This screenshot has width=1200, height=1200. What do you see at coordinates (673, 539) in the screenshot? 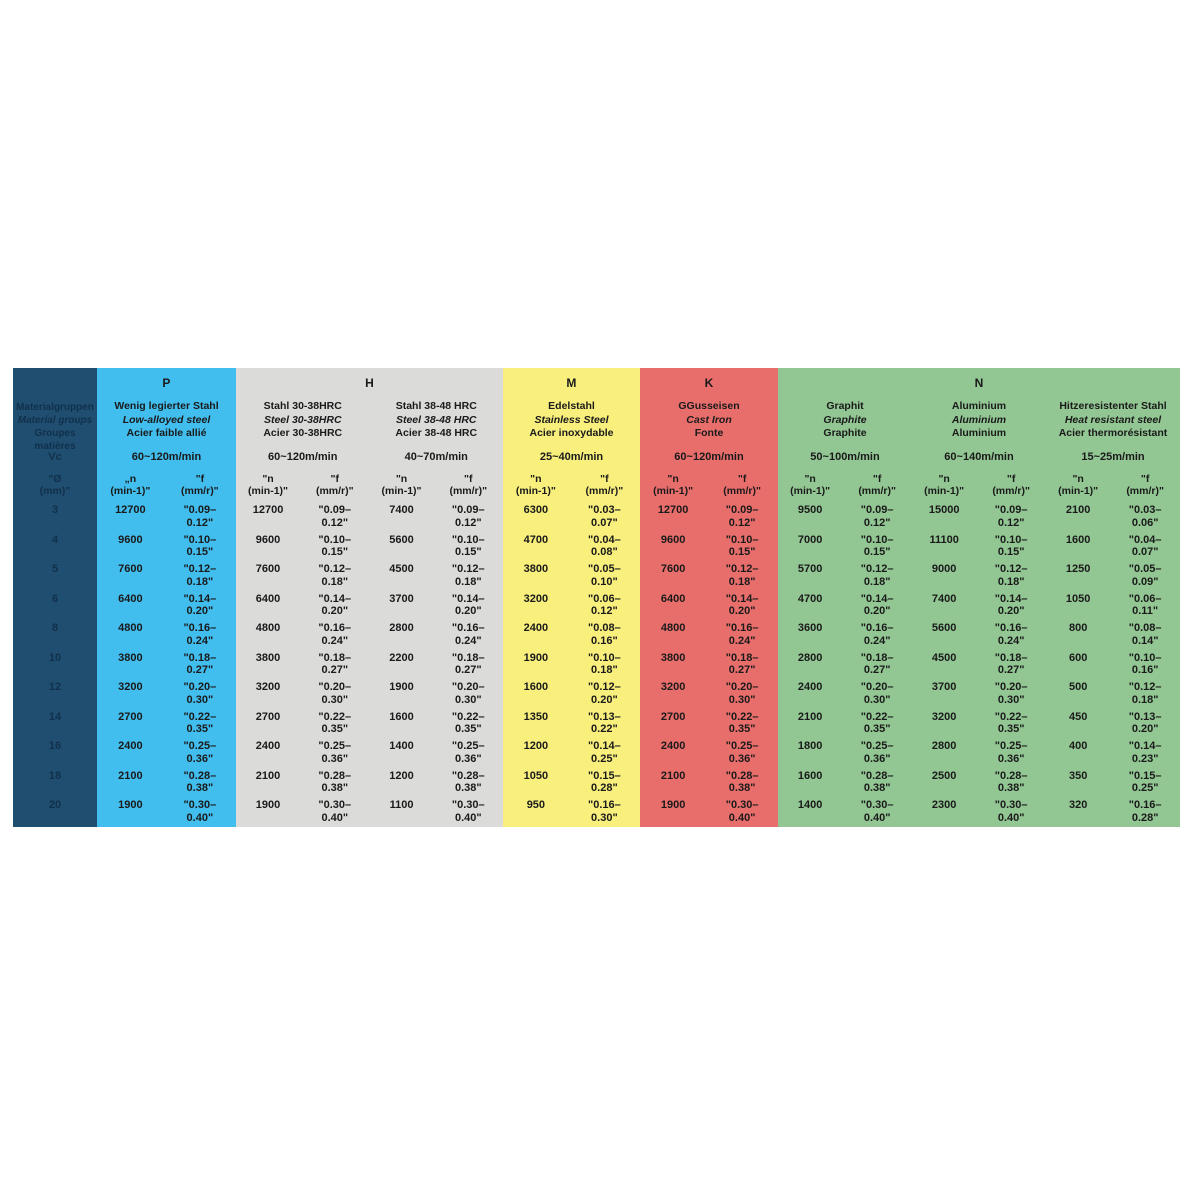
I see `n-value: 9600` at bounding box center [673, 539].